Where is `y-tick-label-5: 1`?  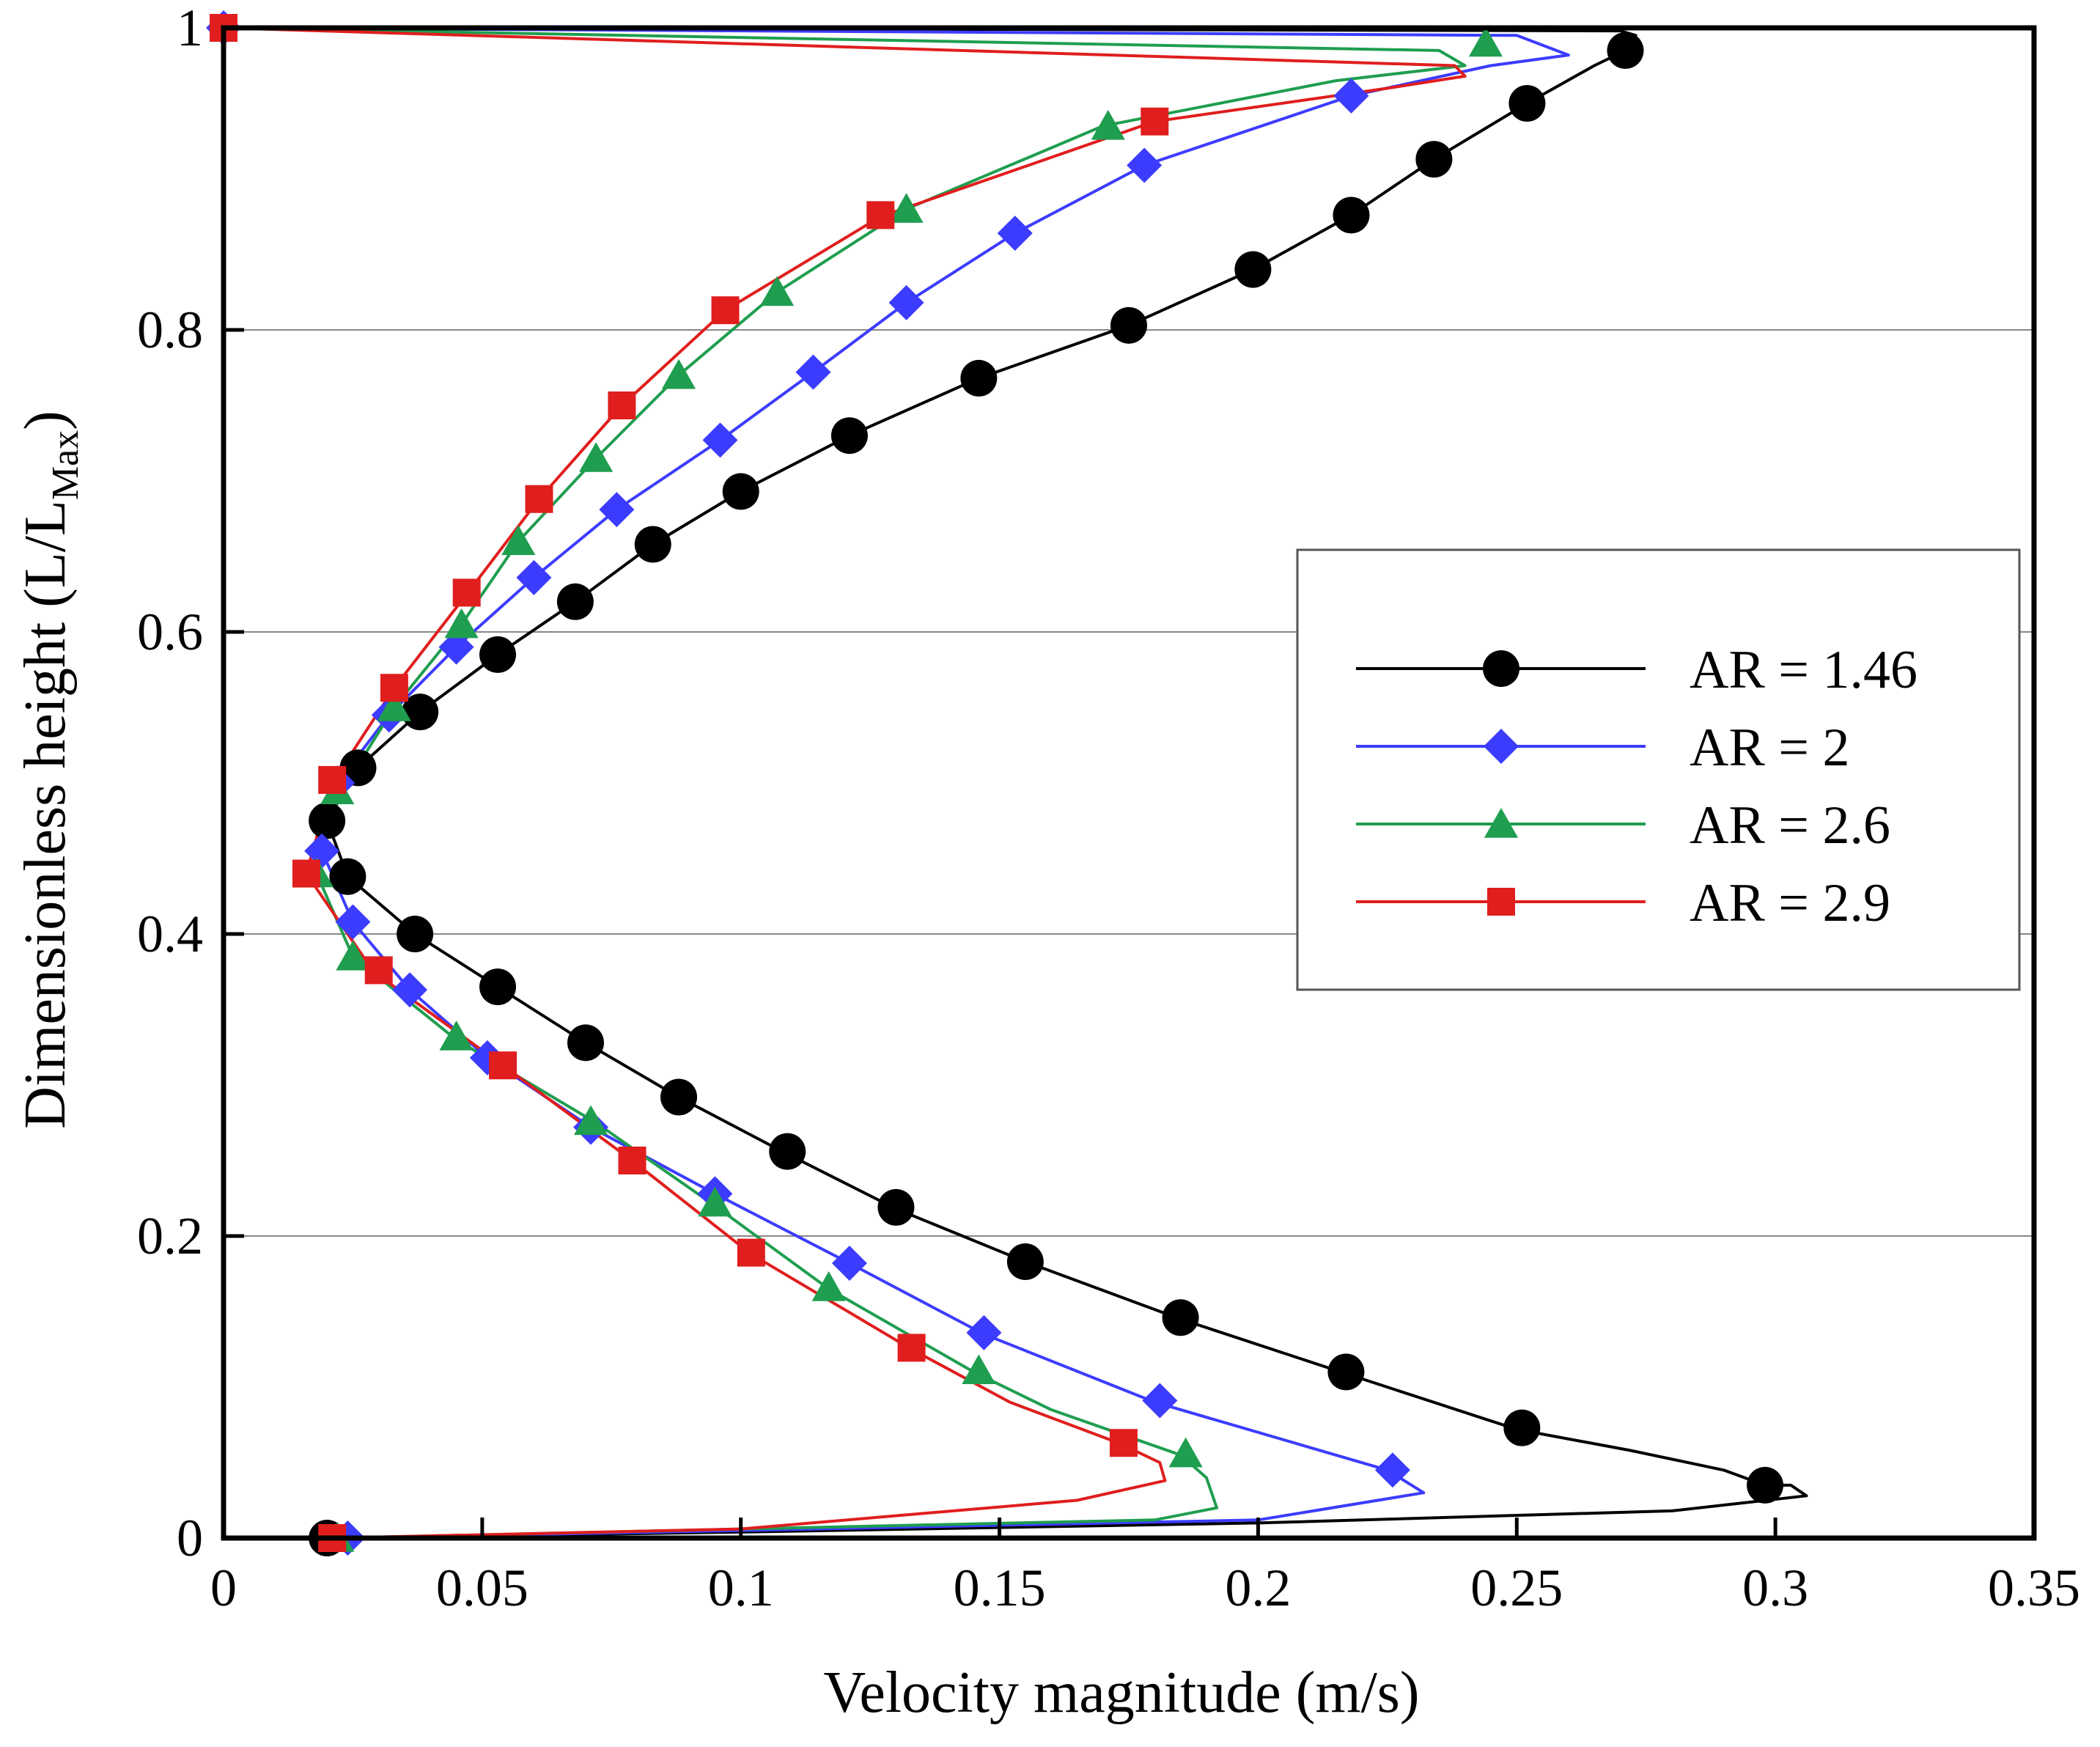
y-tick-label-5: 1 is located at coordinates (190, 29).